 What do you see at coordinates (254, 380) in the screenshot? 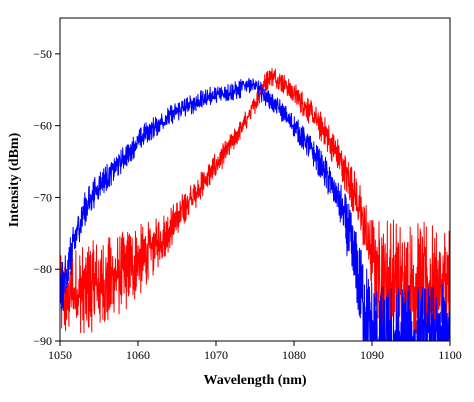
I see `x-axis-title: Wavelength (nm)` at bounding box center [254, 380].